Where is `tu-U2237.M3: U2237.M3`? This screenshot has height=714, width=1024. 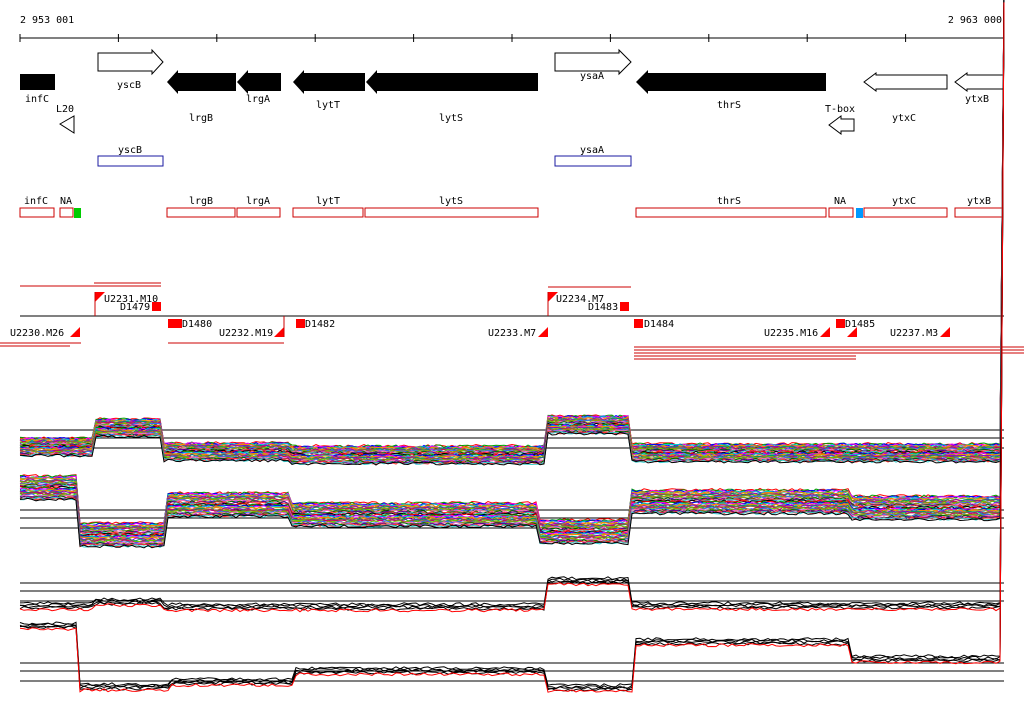
tu-U2237.M3: U2237.M3 is located at coordinates (920, 333).